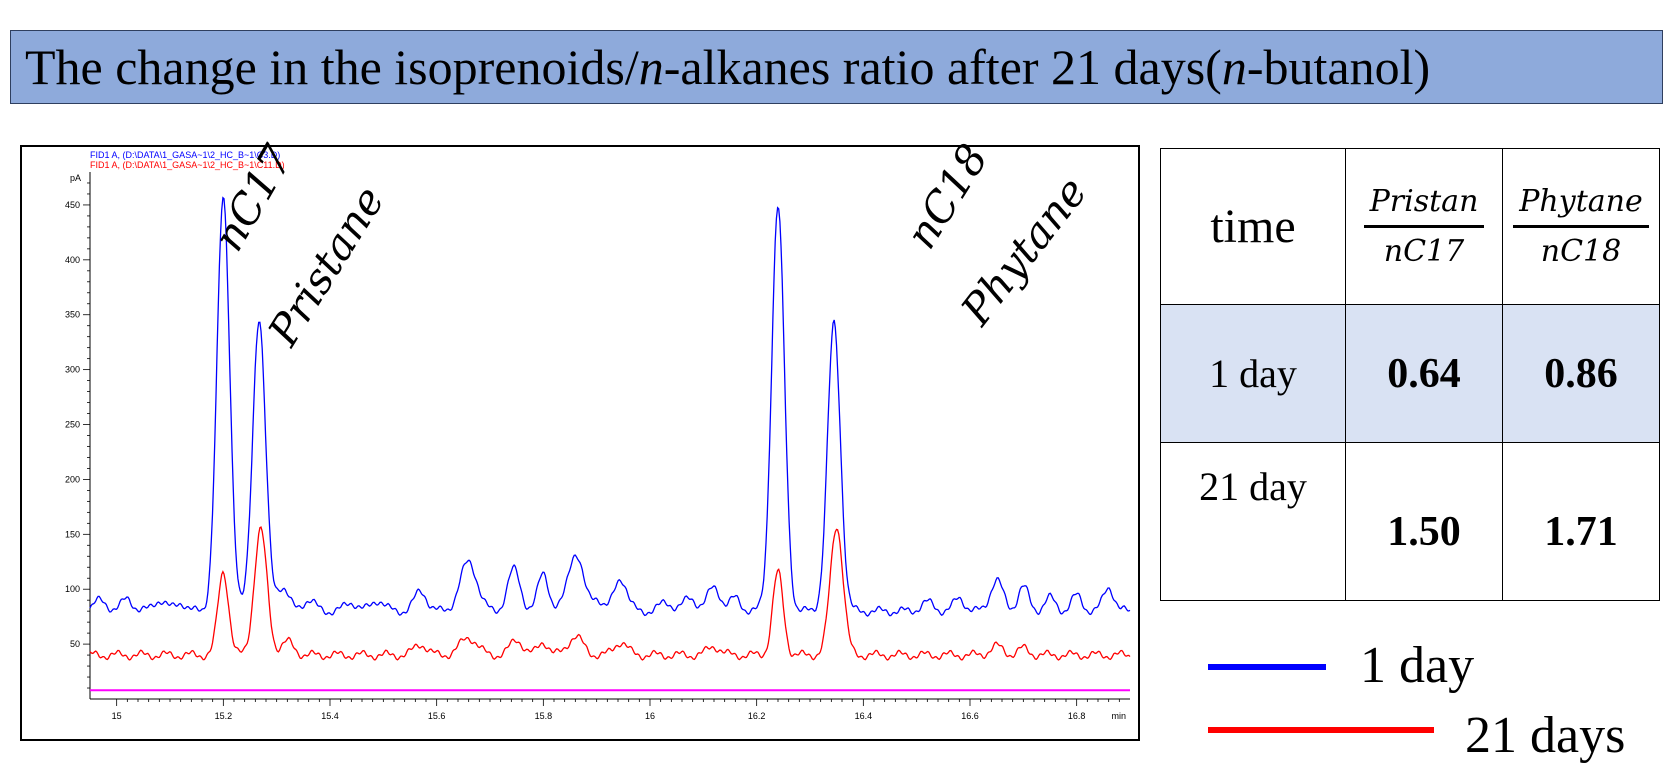 Image resolution: width=1680 pixels, height=783 pixels. I want to click on header-phytane-ratio-cell: Phytane nC18, so click(1581, 226).